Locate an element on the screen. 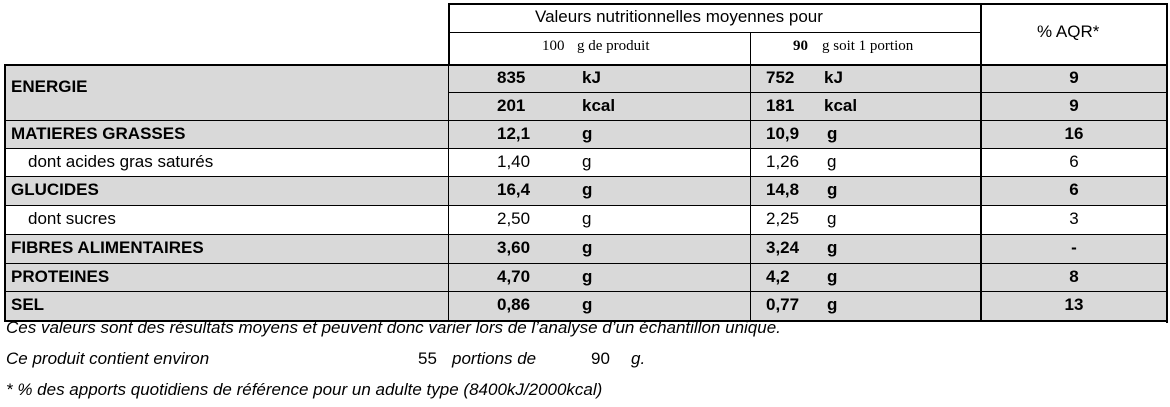 Image resolution: width=1170 pixels, height=407 pixels. value-per-100g: 12,1 is located at coordinates (514, 133).